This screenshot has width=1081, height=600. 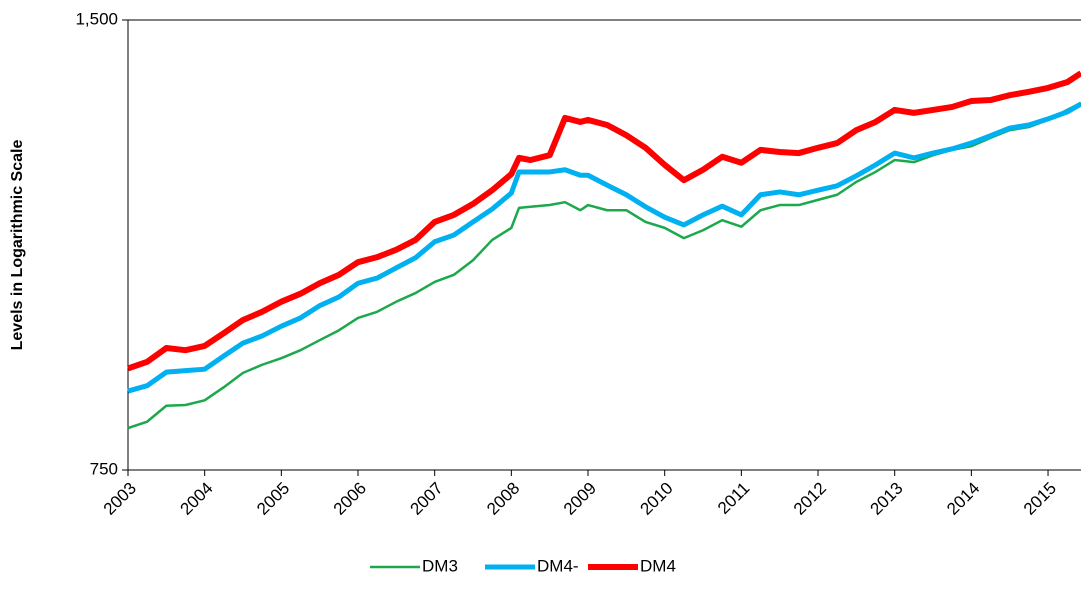 What do you see at coordinates (887, 499) in the screenshot?
I see `x-tick-label: 2013` at bounding box center [887, 499].